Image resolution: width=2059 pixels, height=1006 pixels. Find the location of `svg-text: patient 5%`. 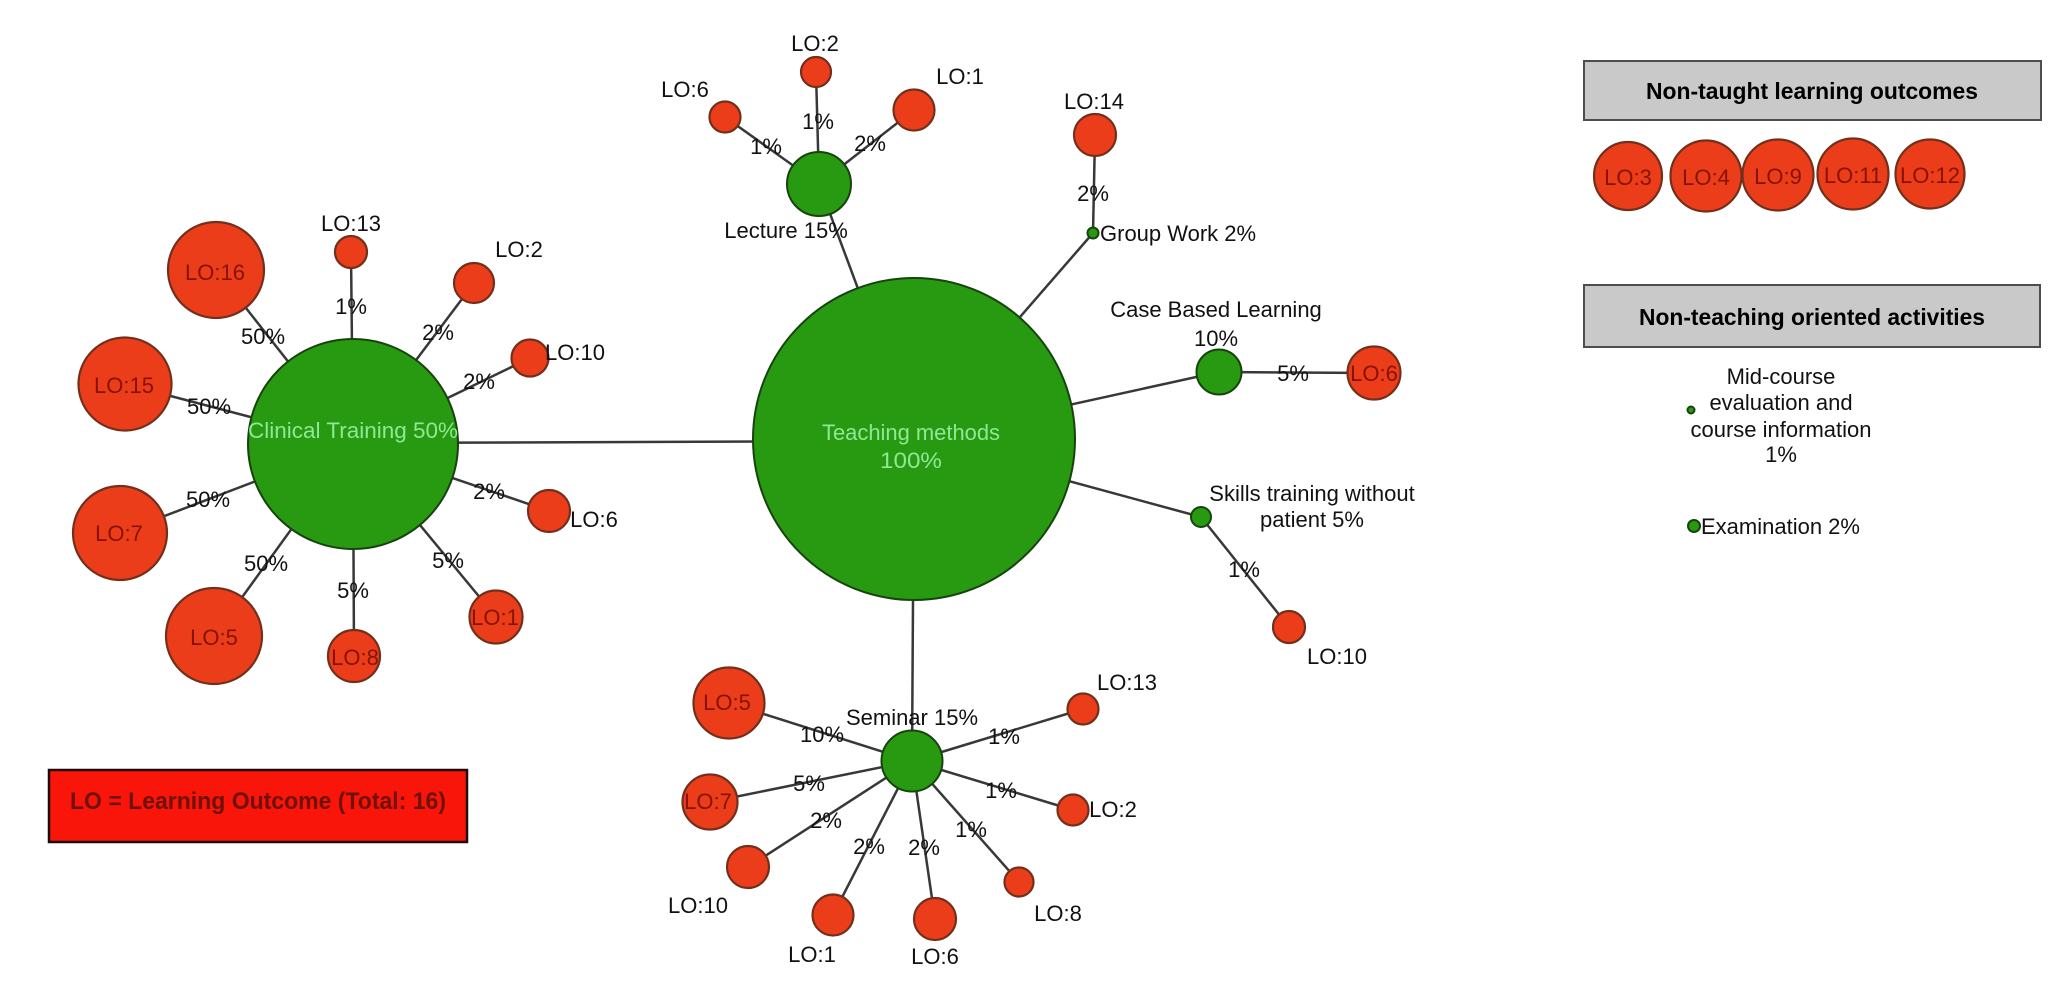

svg-text: patient 5% is located at coordinates (1312, 519).